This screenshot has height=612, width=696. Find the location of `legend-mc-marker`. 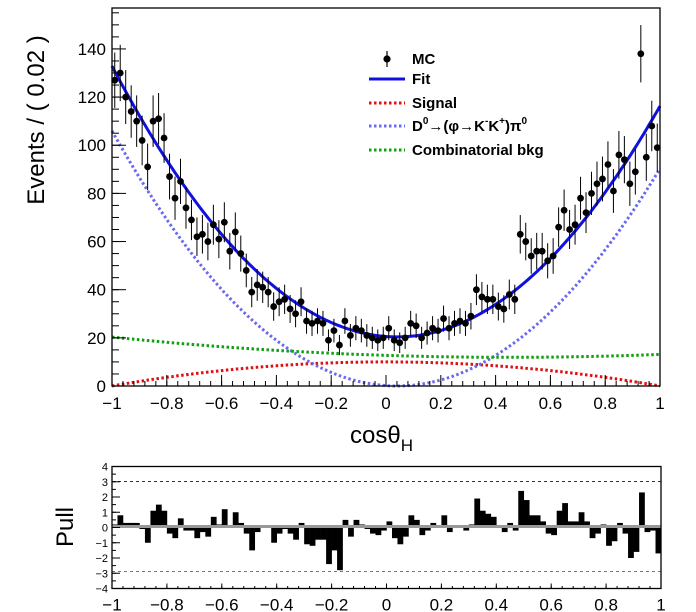

legend-mc-marker is located at coordinates (387, 59).